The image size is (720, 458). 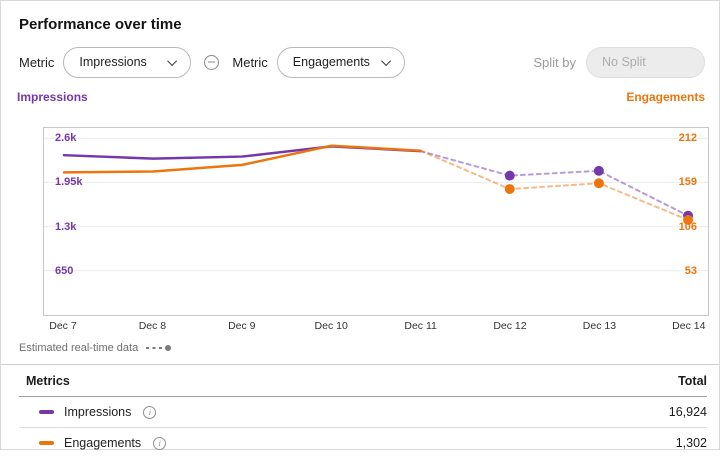 I want to click on metric-total: 16,924, so click(x=687, y=412).